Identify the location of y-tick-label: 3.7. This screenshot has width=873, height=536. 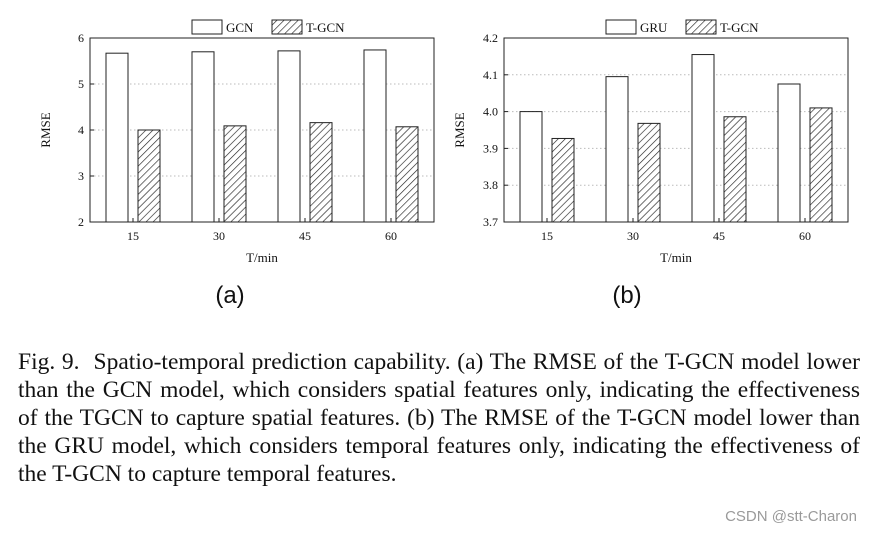
(490, 222).